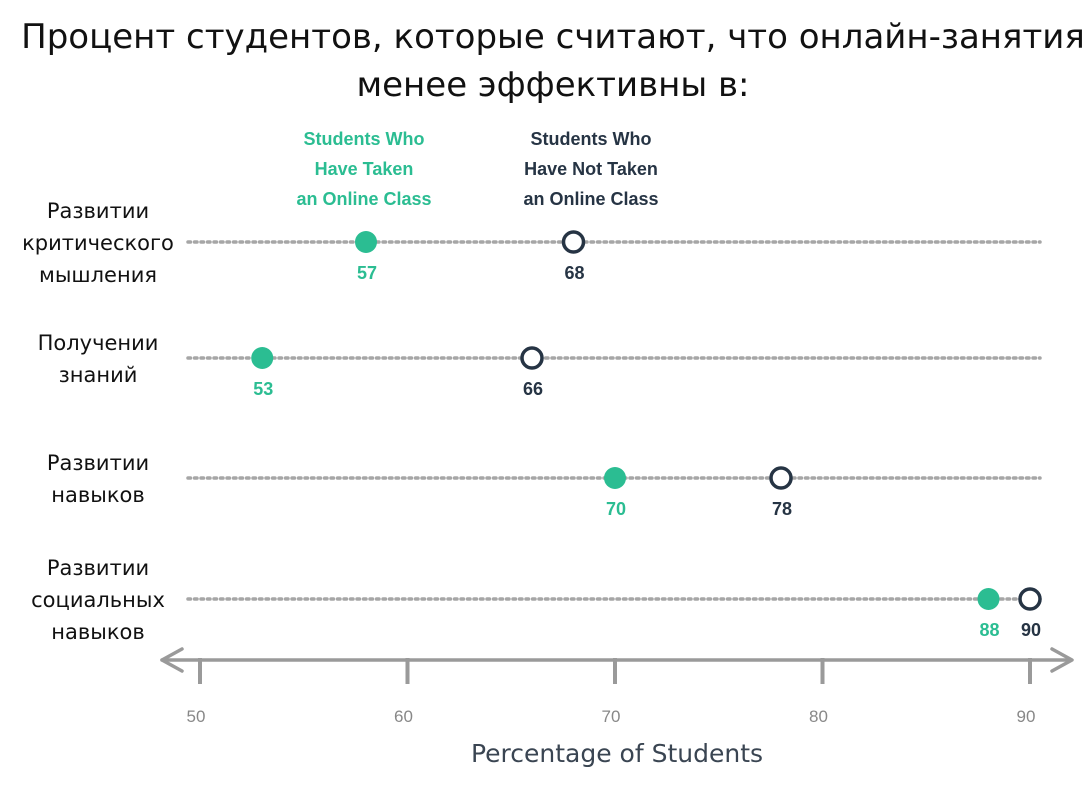 This screenshot has height=787, width=1089. I want to click on category-label-2-line-2: знаний, so click(98, 375).